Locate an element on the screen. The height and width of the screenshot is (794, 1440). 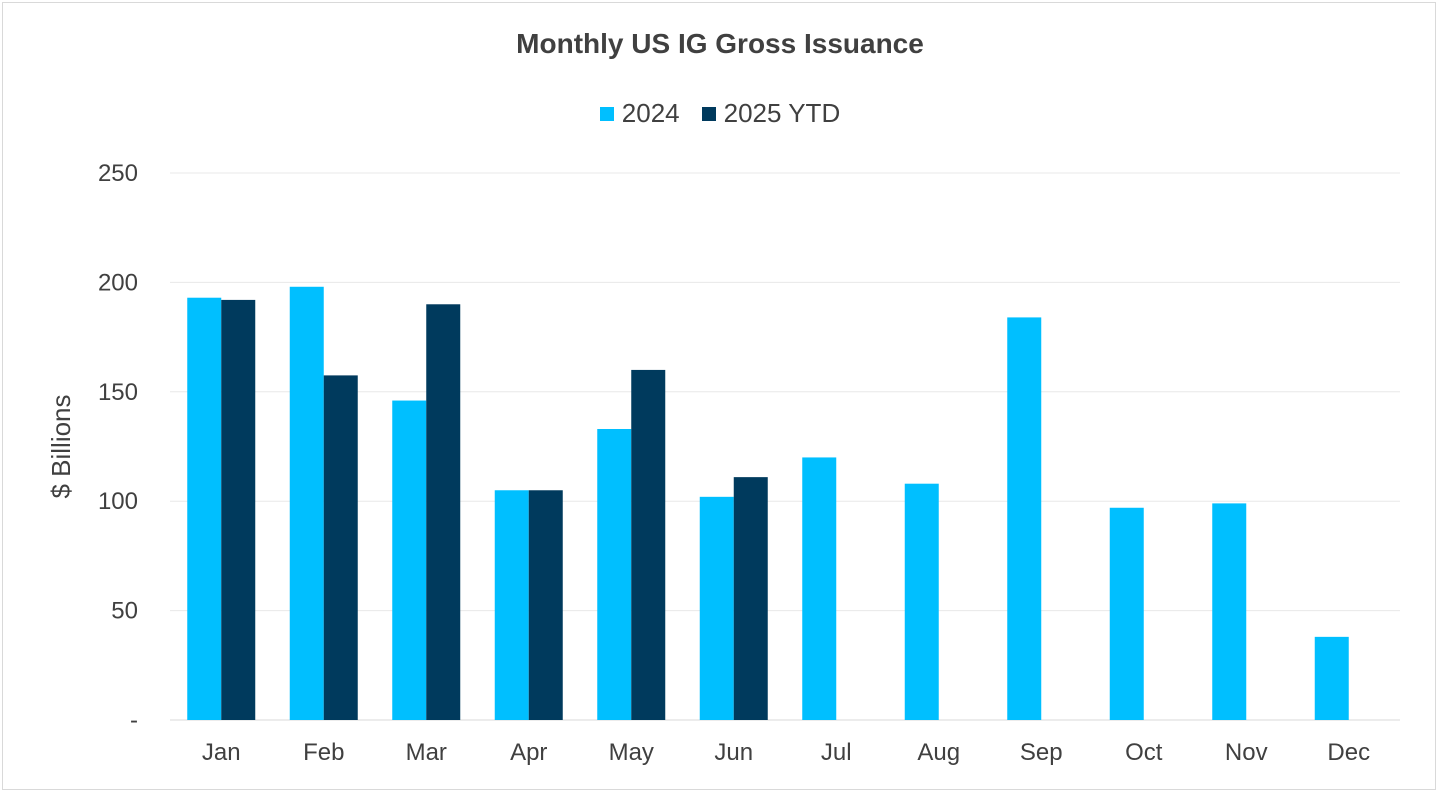
bar-2024-jun is located at coordinates (716, 608).